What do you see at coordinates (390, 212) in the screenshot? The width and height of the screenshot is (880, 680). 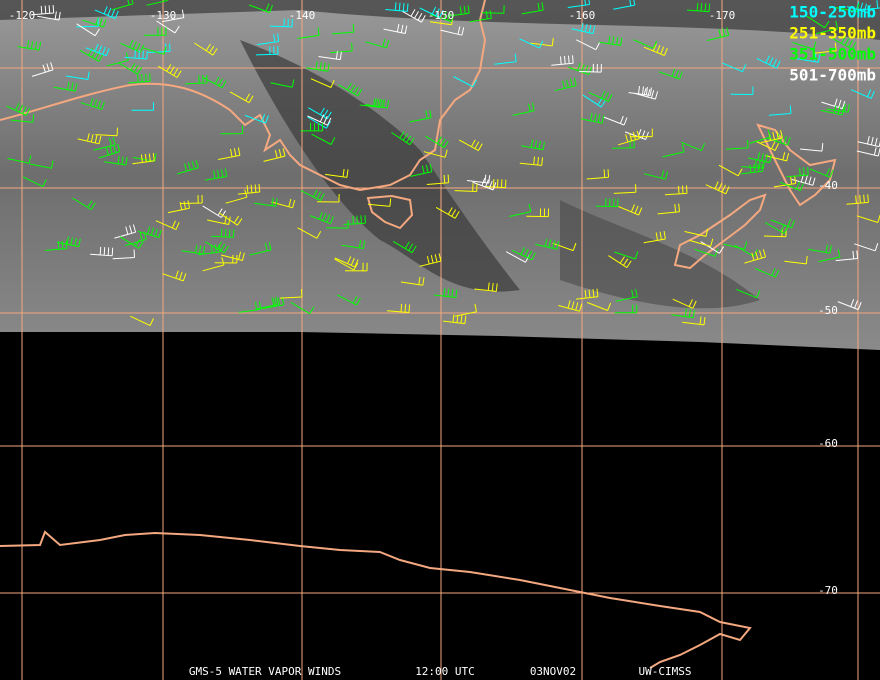 I see `tasmania-coast` at bounding box center [390, 212].